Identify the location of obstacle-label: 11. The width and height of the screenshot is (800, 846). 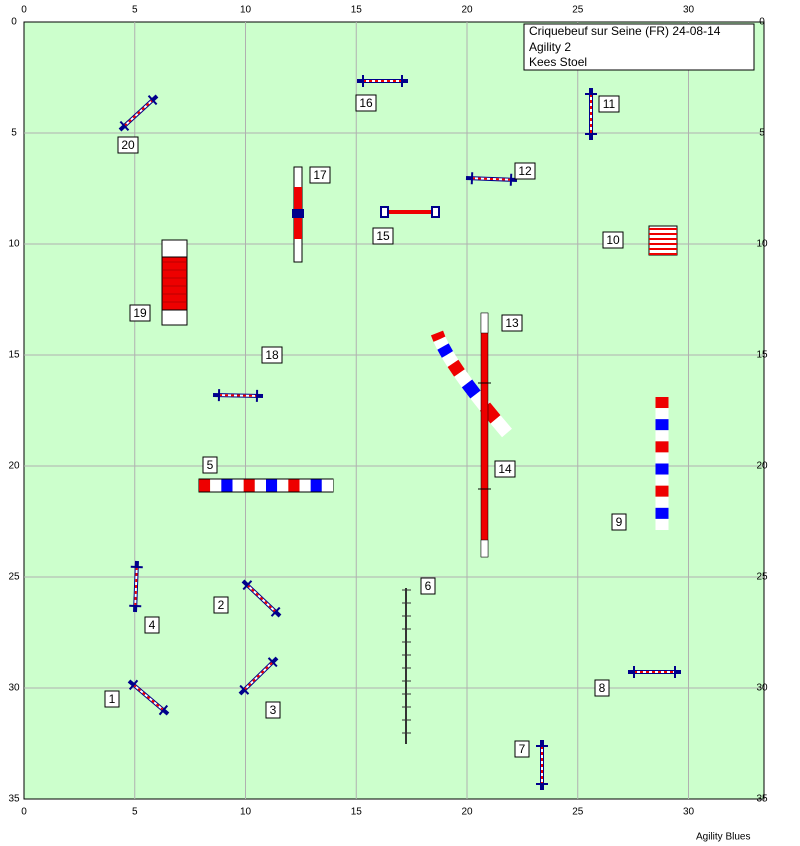
(609, 104).